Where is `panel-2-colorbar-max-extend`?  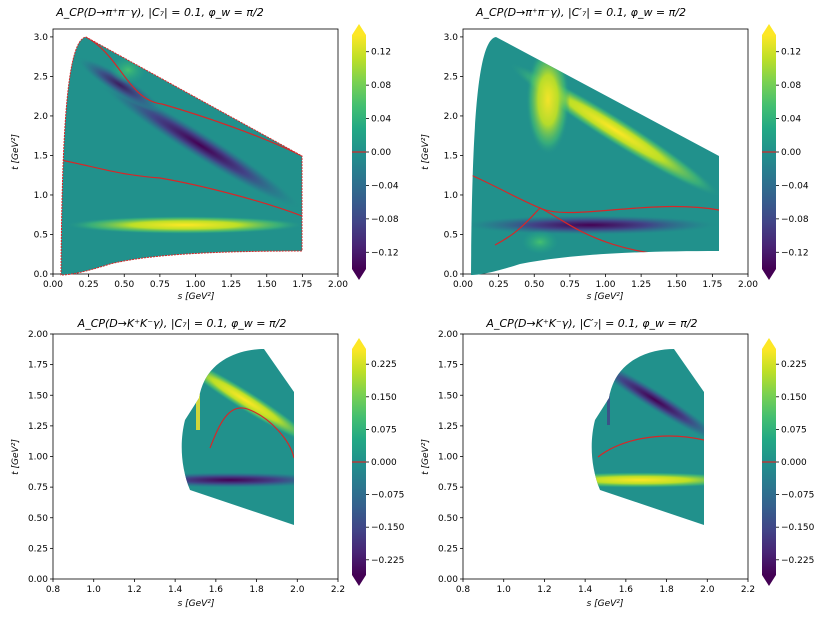 panel-2-colorbar-max-extend is located at coordinates (769, 29).